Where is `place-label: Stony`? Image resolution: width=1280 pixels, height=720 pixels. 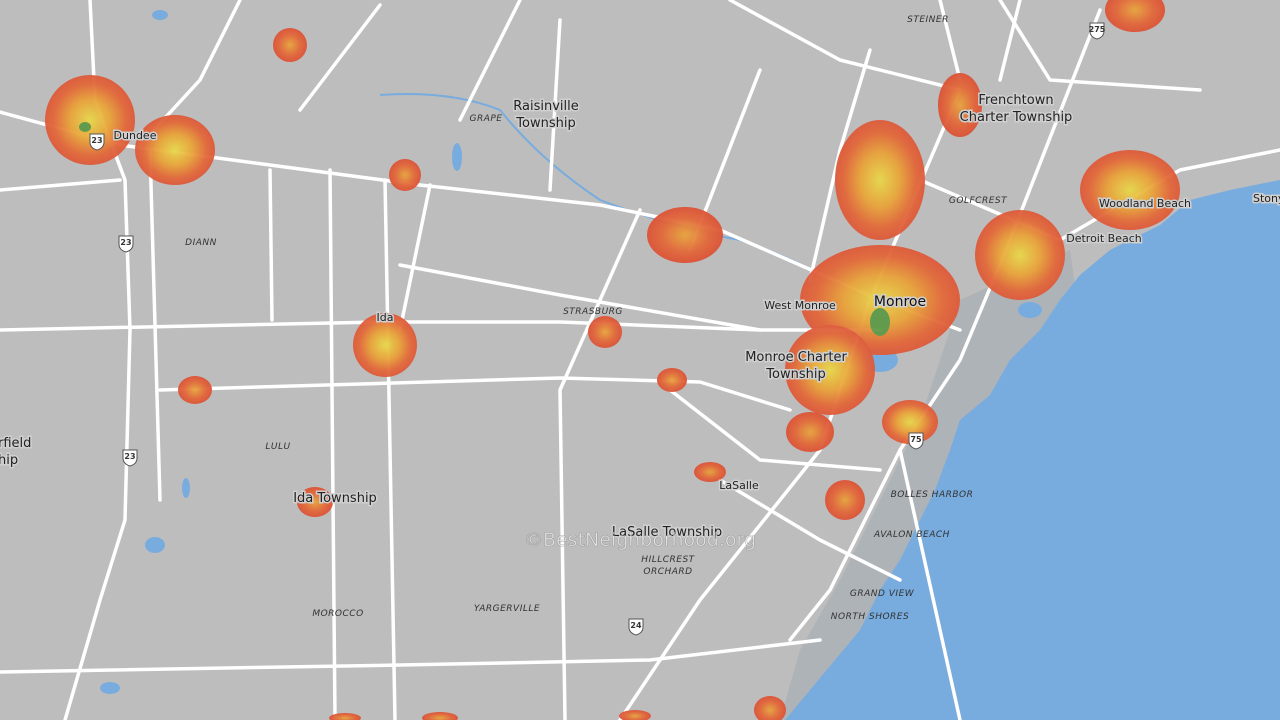 place-label: Stony is located at coordinates (1266, 198).